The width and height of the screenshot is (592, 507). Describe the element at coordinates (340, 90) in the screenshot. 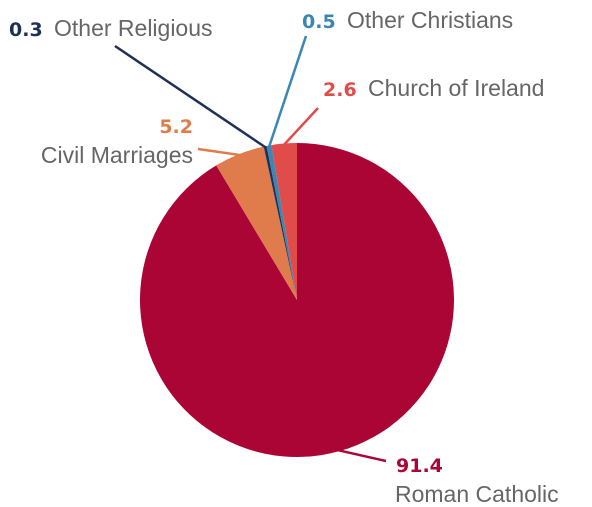

I see `value-label-church-of-ireland: 2.6` at that location.